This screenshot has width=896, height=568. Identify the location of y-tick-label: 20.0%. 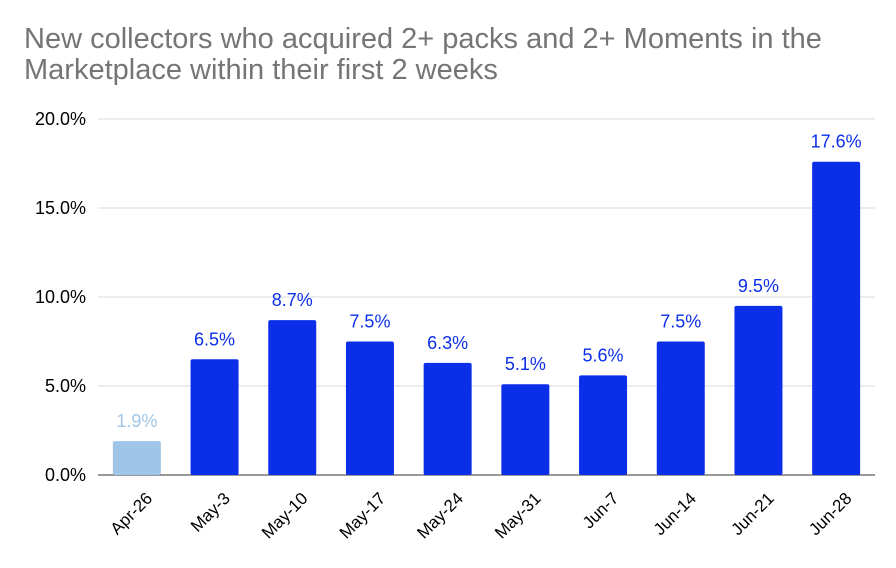
(60, 119).